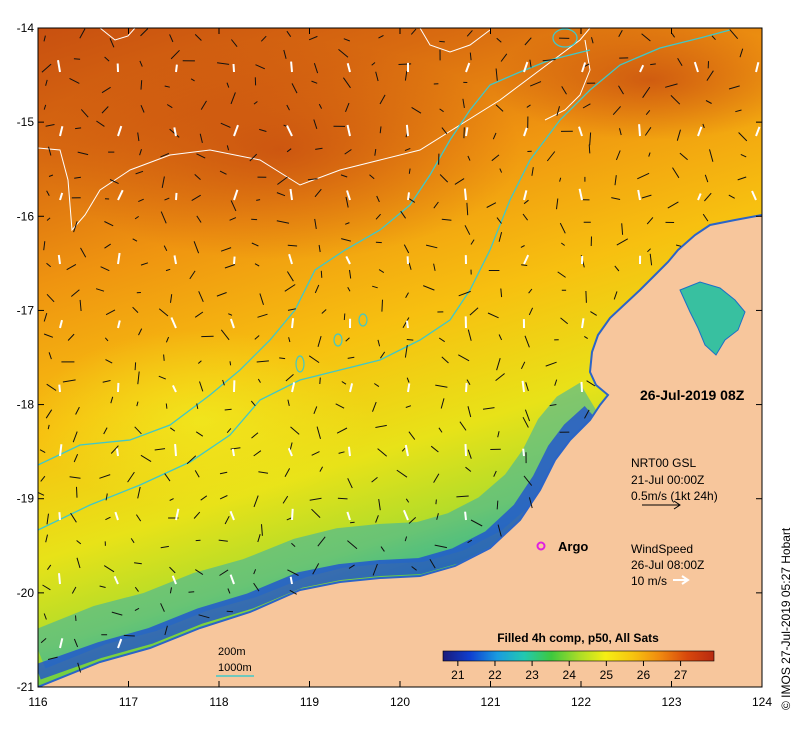 The image size is (799, 733). Describe the element at coordinates (786, 618) in the screenshot. I see `credit-label: © IMOS 27-Jul-2019 05:27 Hobart` at that location.